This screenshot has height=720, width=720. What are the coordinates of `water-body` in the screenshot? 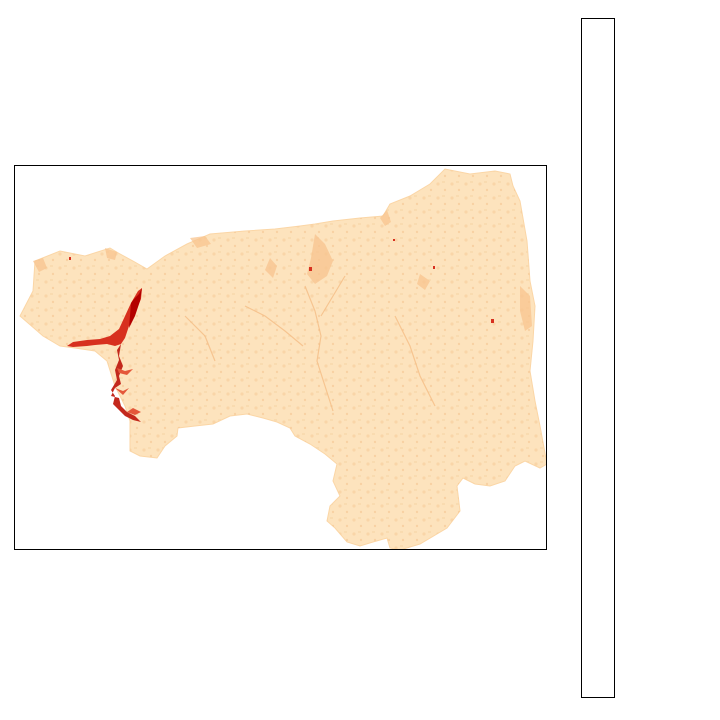 It's located at (104, 355).